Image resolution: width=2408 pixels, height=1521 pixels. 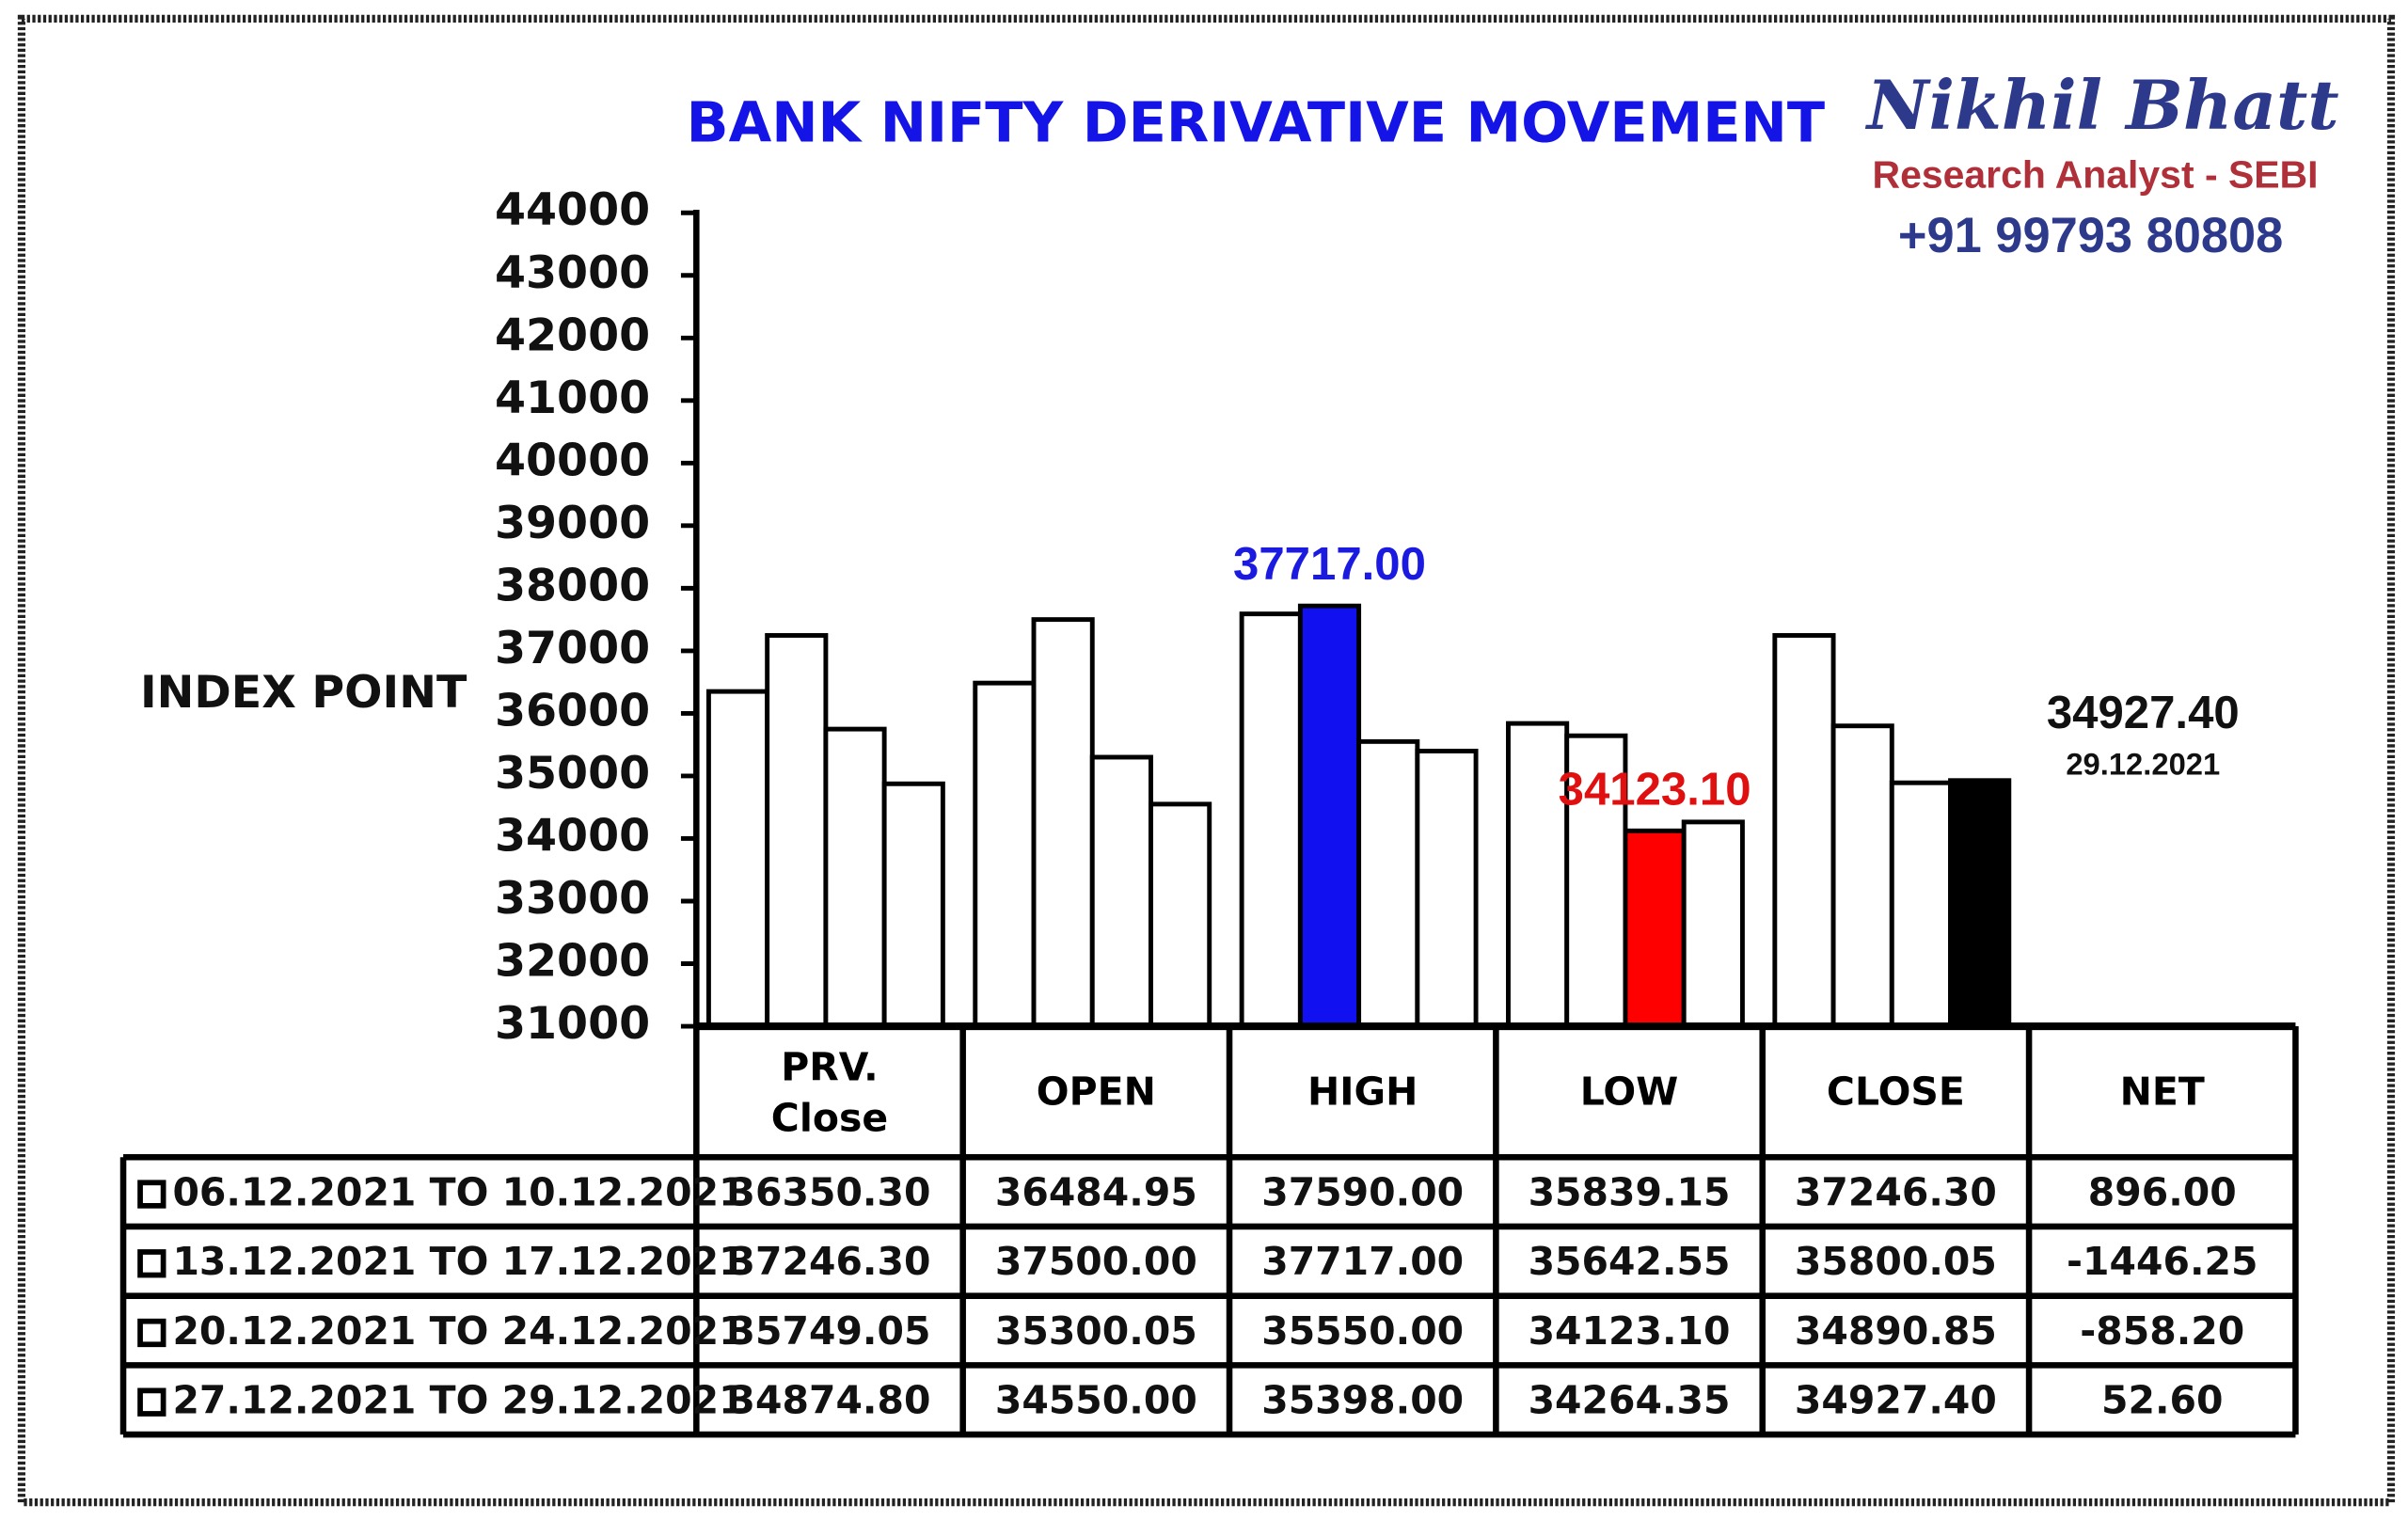 What do you see at coordinates (1363, 1192) in the screenshot?
I see `table-cell: 37590.00` at bounding box center [1363, 1192].